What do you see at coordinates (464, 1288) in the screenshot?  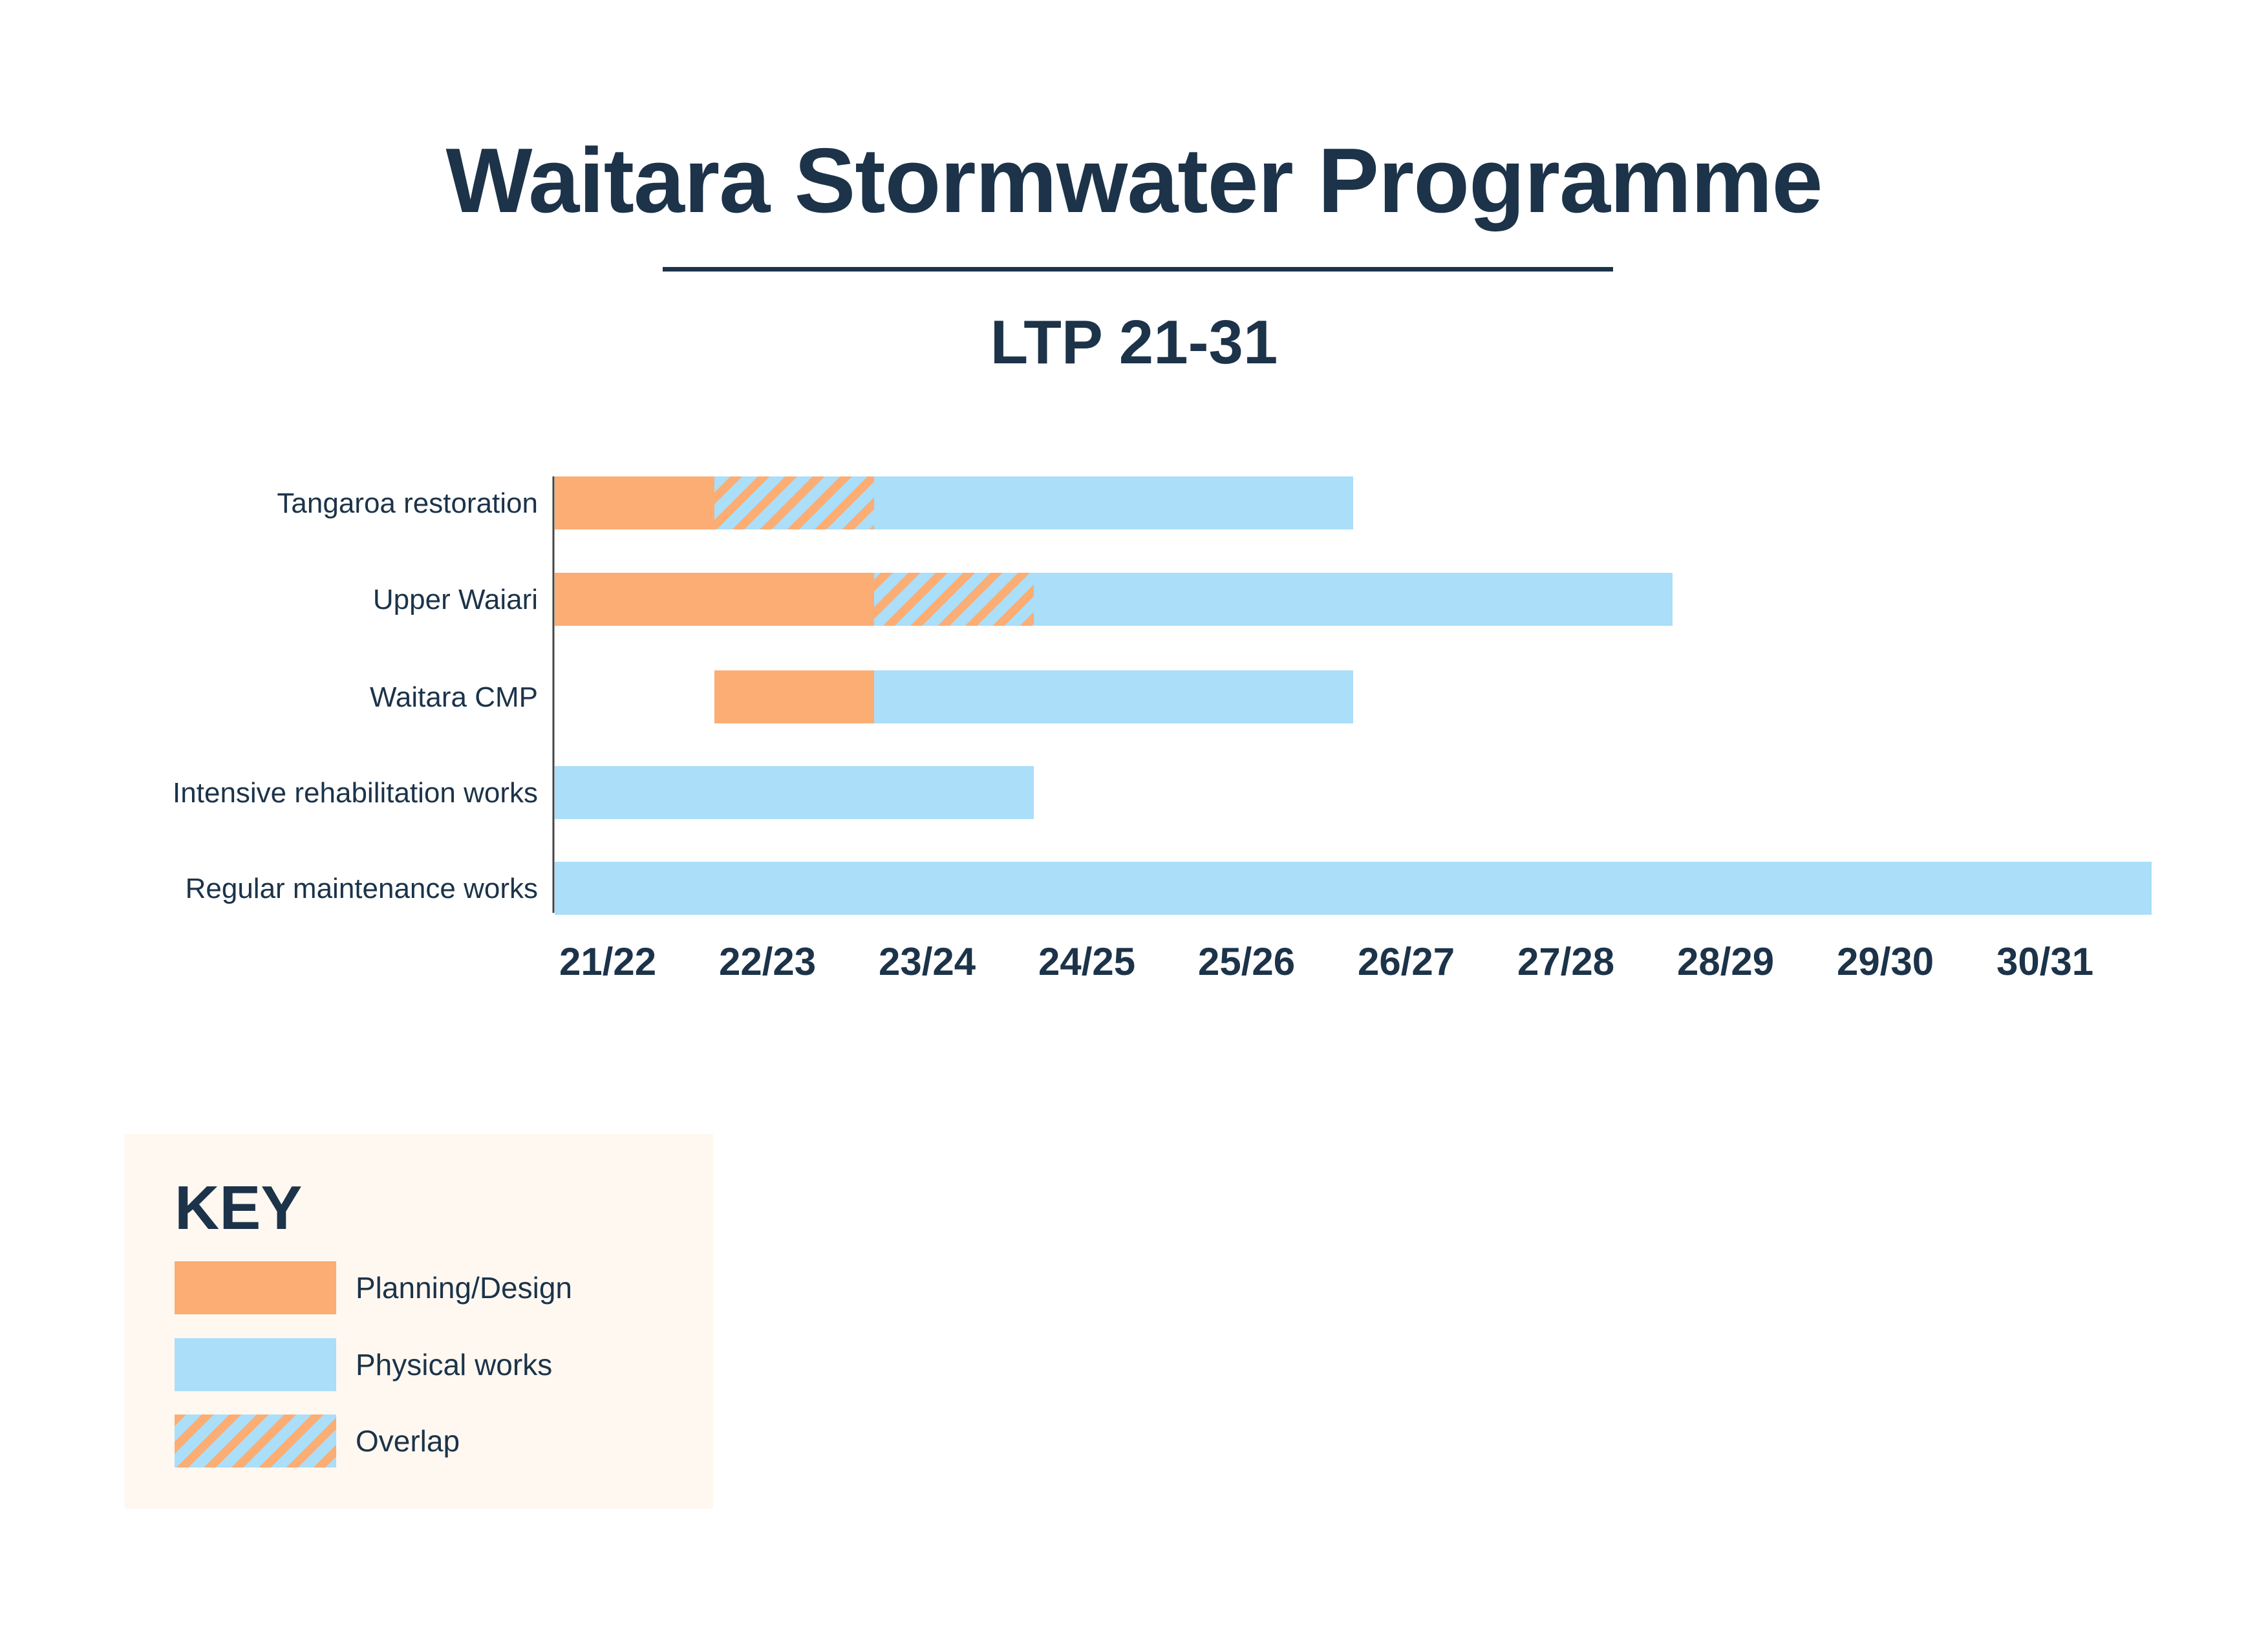 I see `legend-label-planning: Planning/Design` at bounding box center [464, 1288].